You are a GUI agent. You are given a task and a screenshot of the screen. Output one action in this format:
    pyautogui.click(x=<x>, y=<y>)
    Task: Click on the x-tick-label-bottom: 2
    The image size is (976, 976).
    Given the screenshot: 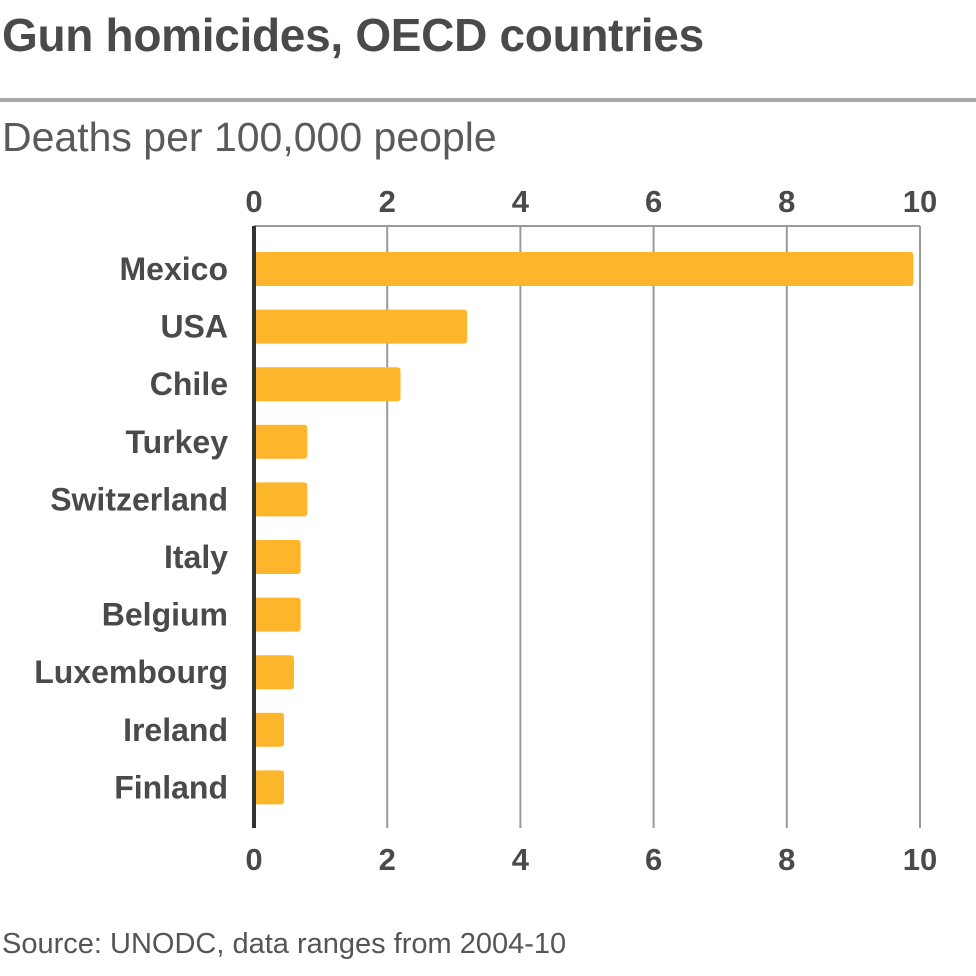 What is the action you would take?
    pyautogui.click(x=387, y=859)
    